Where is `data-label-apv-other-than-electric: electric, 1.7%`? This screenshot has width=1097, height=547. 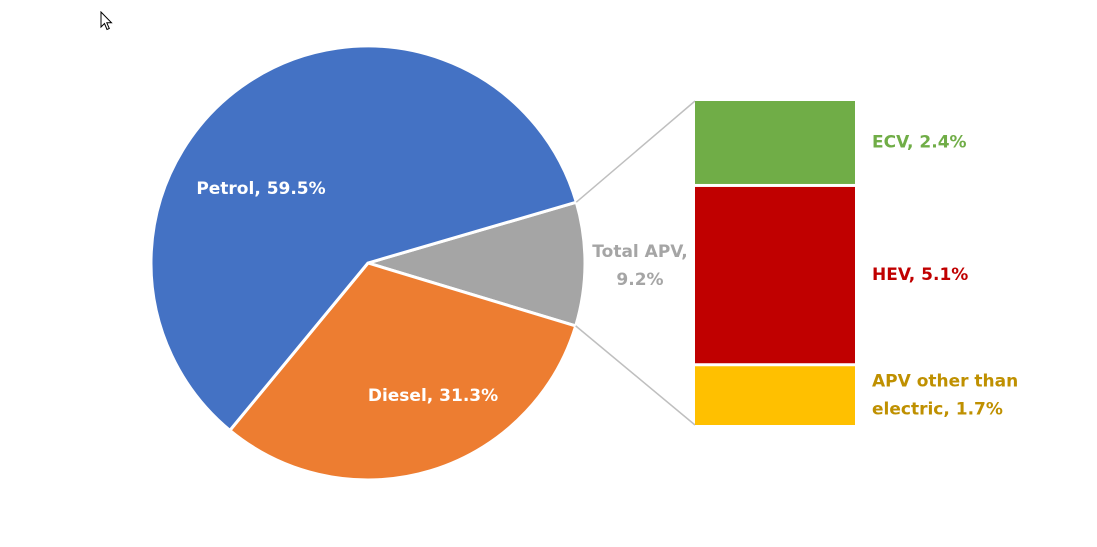
data-label-apv-other-than-electric: electric, 1.7% is located at coordinates (937, 410).